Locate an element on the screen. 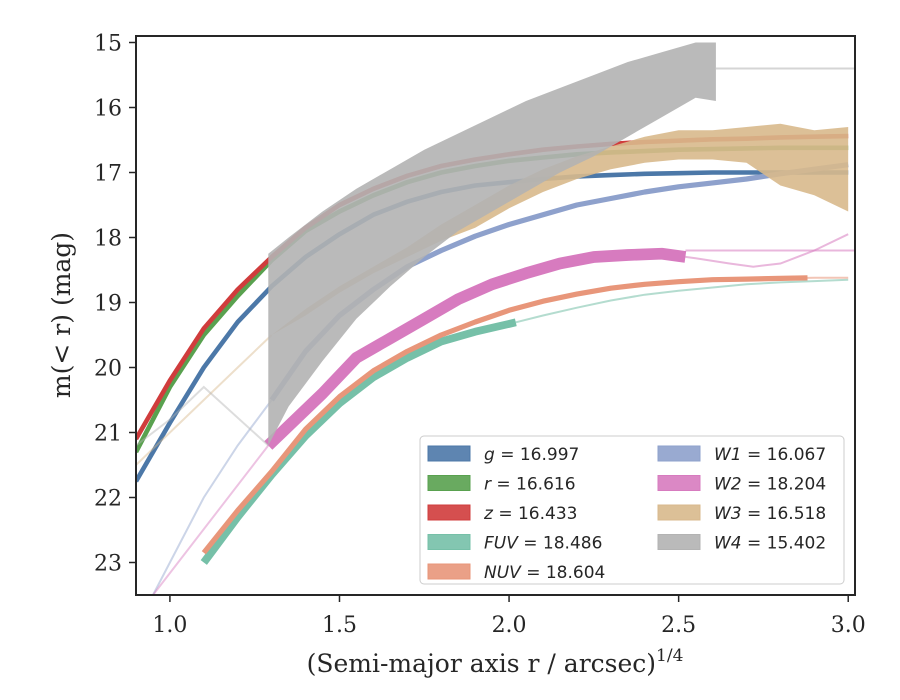  legend-swatch-w1 is located at coordinates (679, 453).